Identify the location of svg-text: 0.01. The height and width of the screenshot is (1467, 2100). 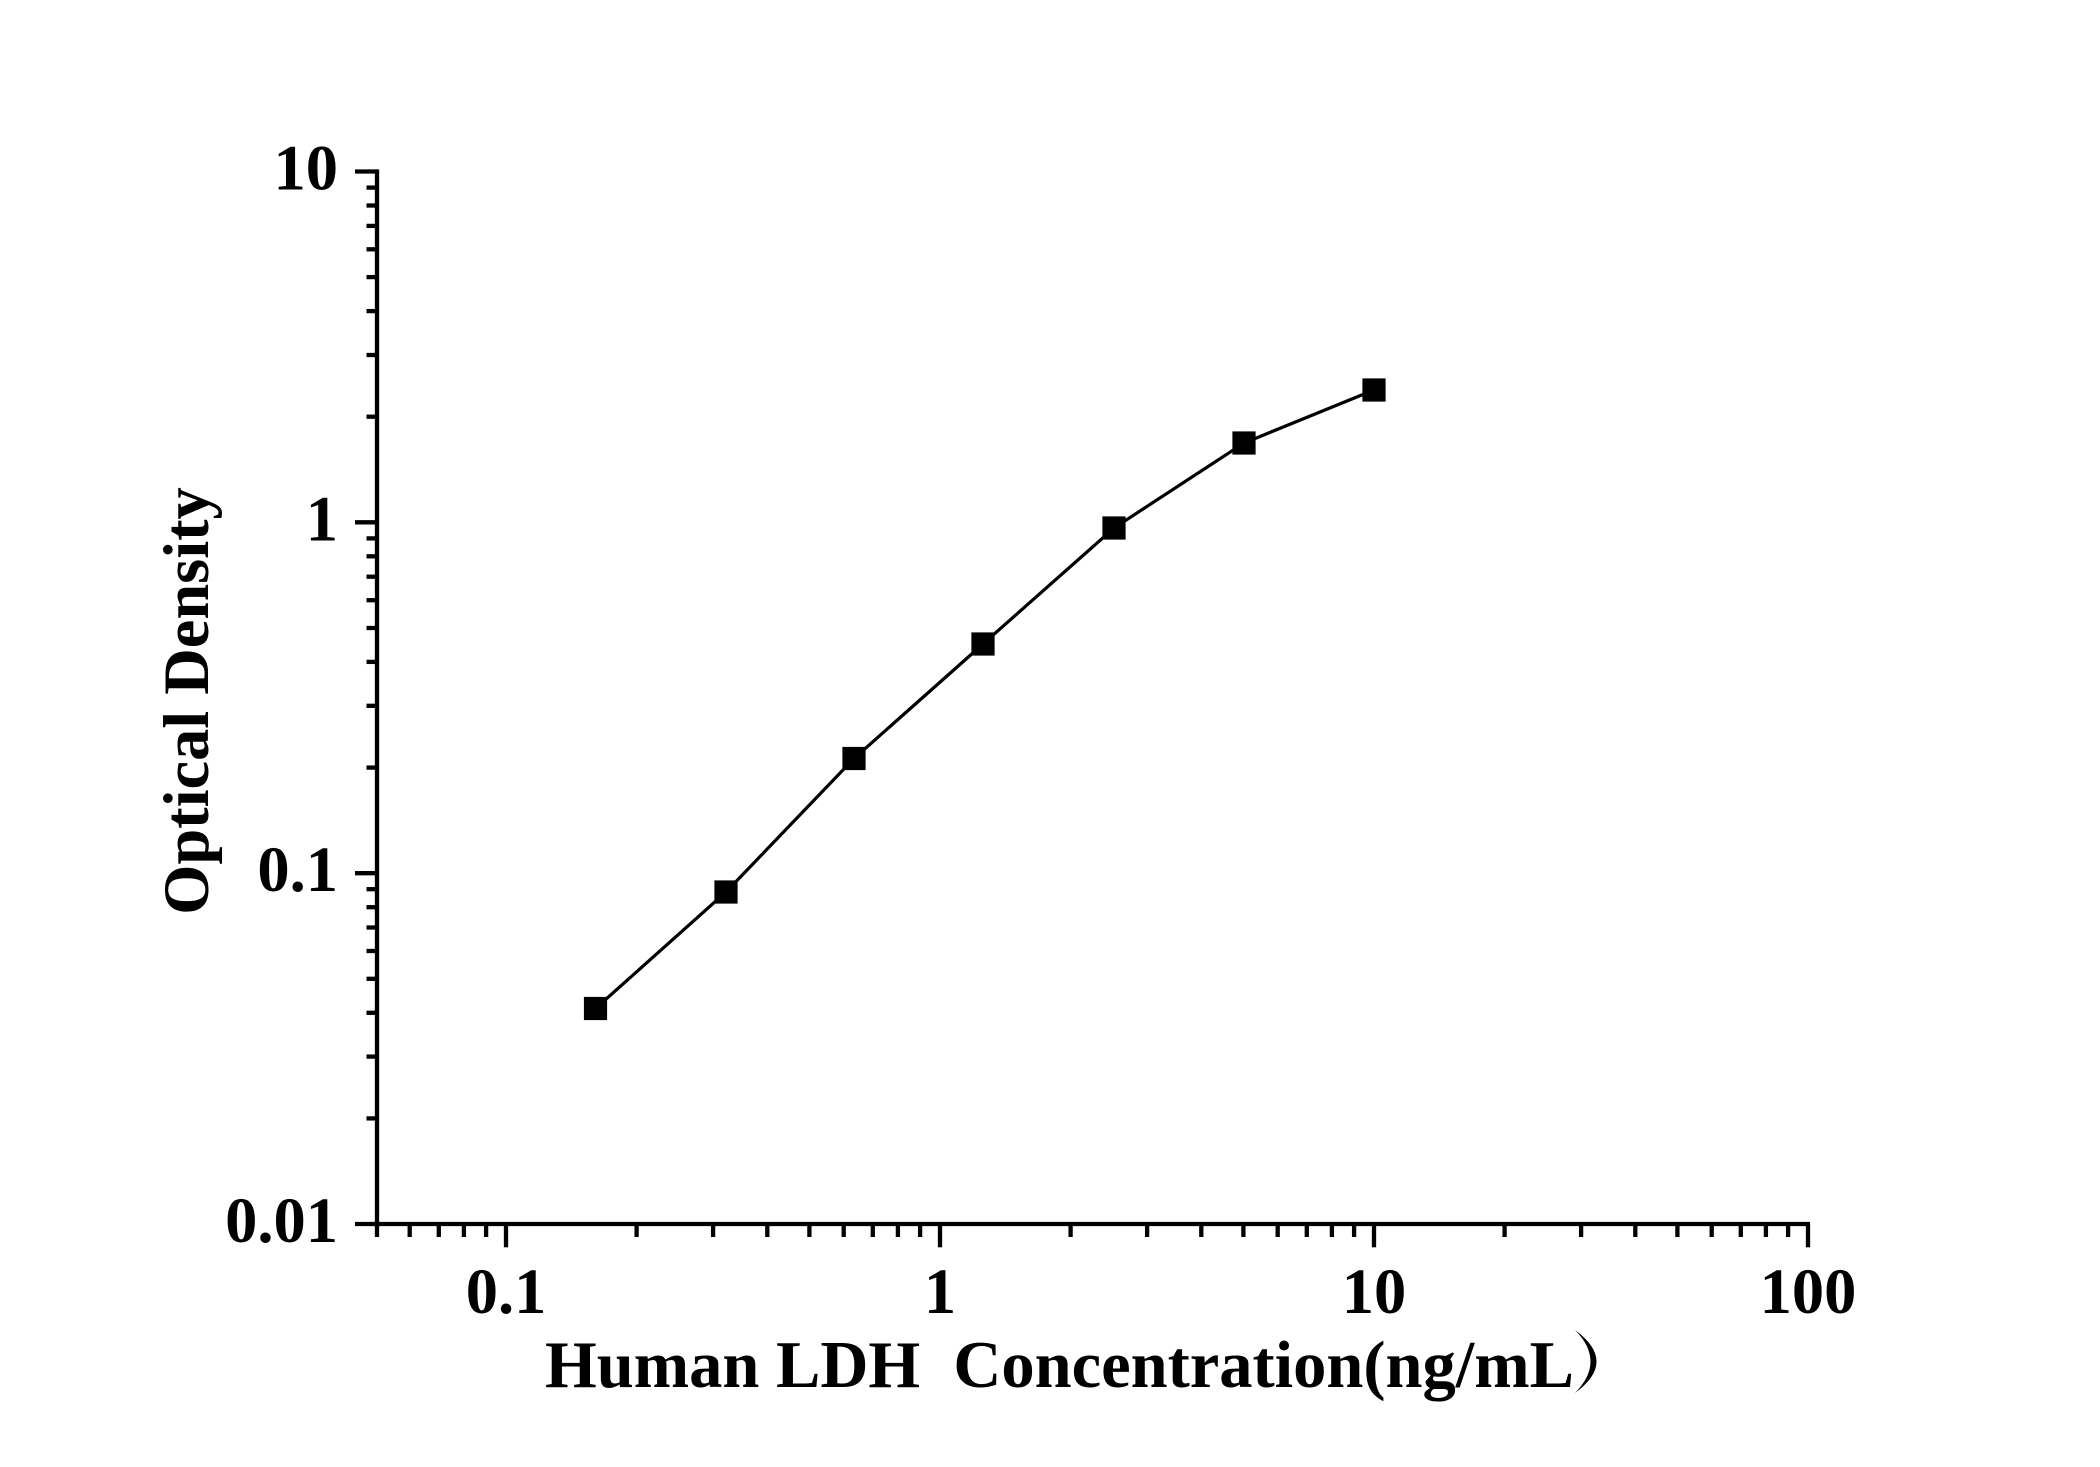
(281, 1220).